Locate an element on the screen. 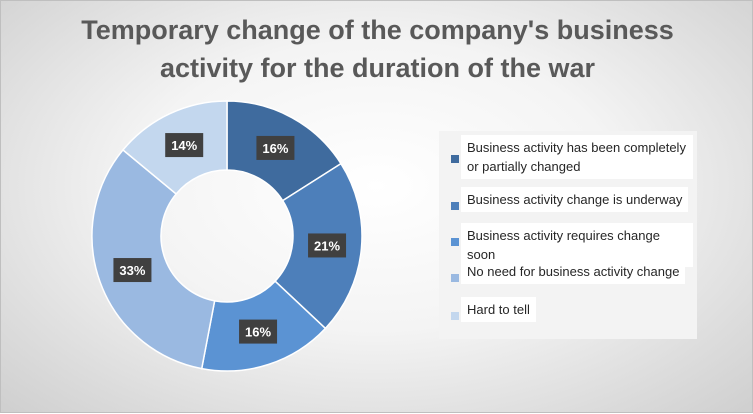 The image size is (753, 414). legend-item-4: No need for business activity change is located at coordinates (568, 274).